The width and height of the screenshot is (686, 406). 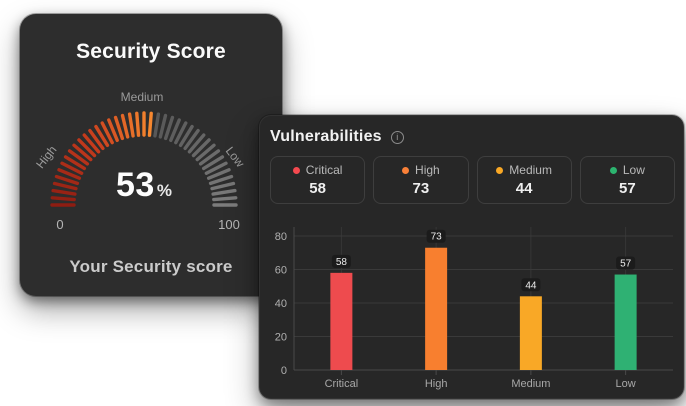 I want to click on stat-box-low: Low 57, so click(x=627, y=180).